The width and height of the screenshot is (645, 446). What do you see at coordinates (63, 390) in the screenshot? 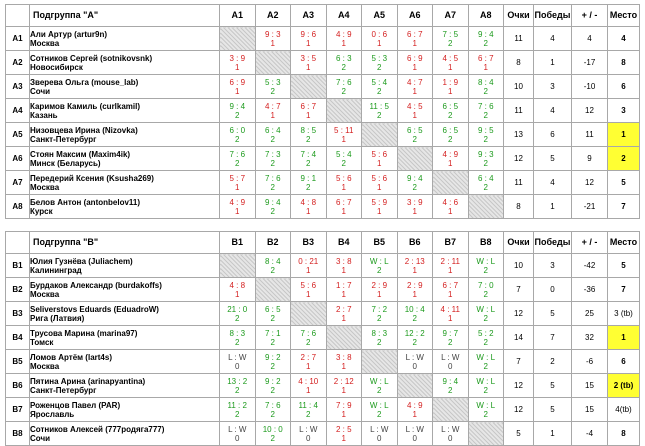
I see `player-city: Санкт-Петербург` at bounding box center [63, 390].